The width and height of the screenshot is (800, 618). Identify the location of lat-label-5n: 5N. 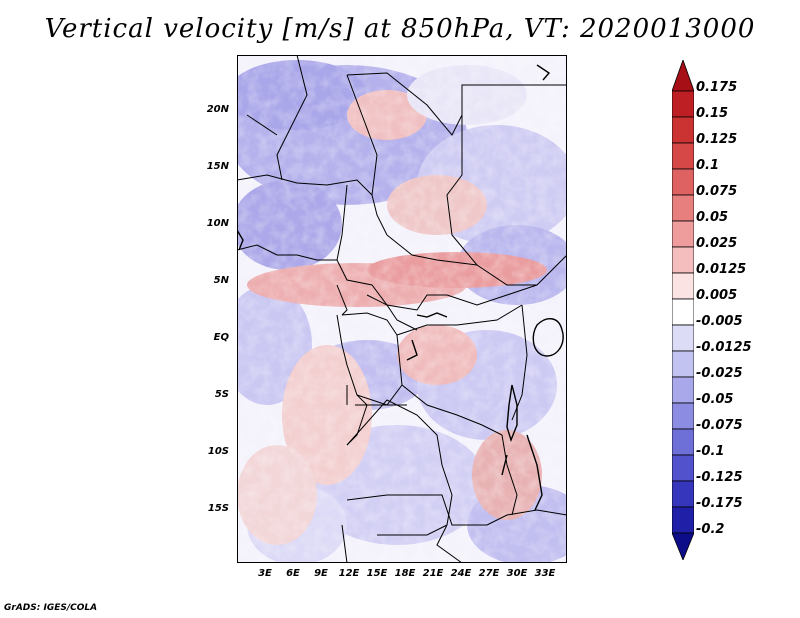
(221, 280).